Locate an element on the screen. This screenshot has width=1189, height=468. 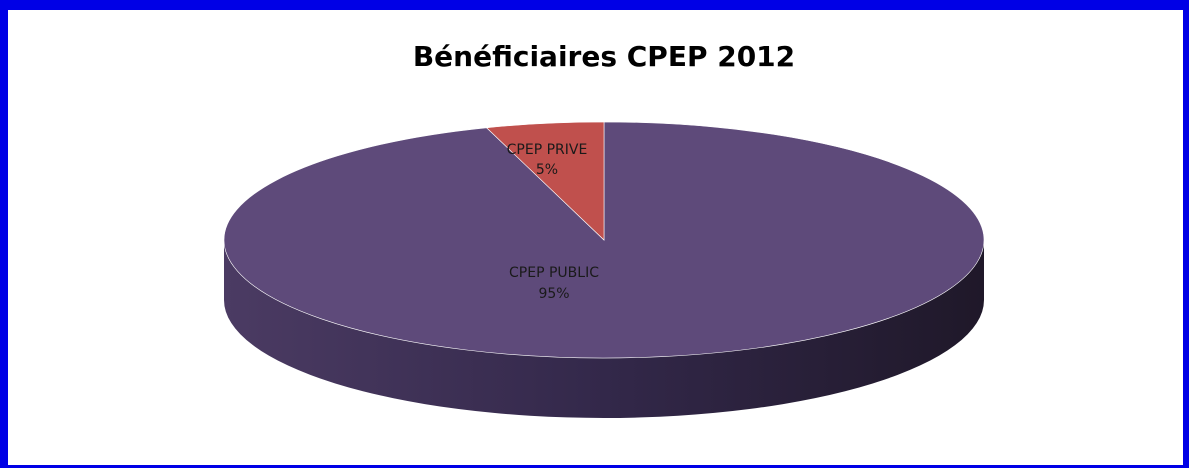
slice-value-label: 95% is located at coordinates (553, 294).